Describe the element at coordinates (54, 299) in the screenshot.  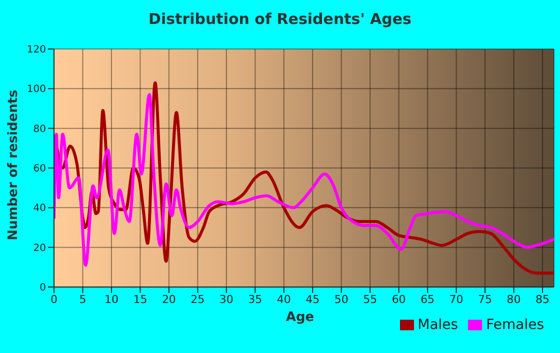
I see `x-tick-label: 0` at that location.